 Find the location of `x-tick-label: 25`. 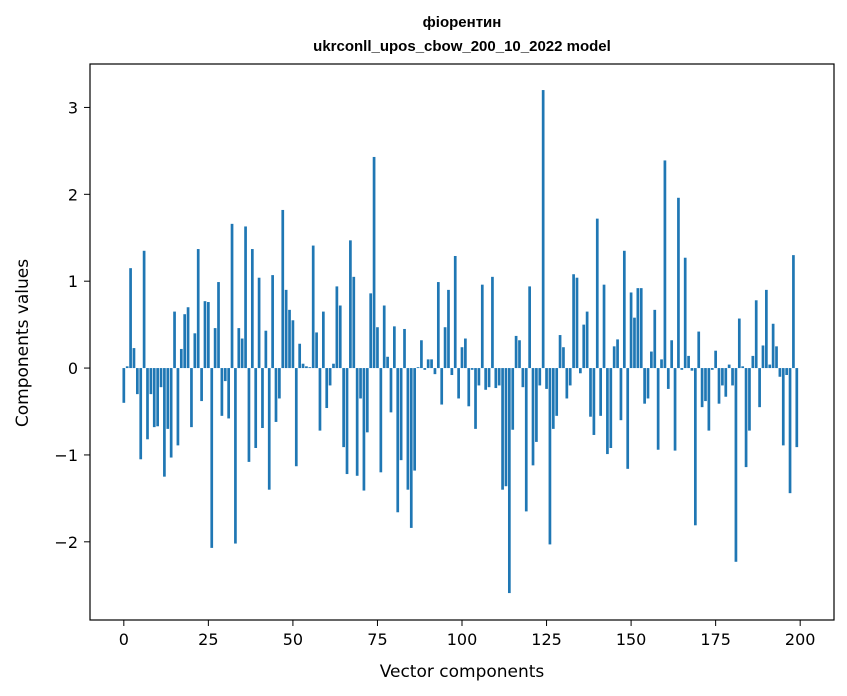

x-tick-label: 25 is located at coordinates (208, 639).